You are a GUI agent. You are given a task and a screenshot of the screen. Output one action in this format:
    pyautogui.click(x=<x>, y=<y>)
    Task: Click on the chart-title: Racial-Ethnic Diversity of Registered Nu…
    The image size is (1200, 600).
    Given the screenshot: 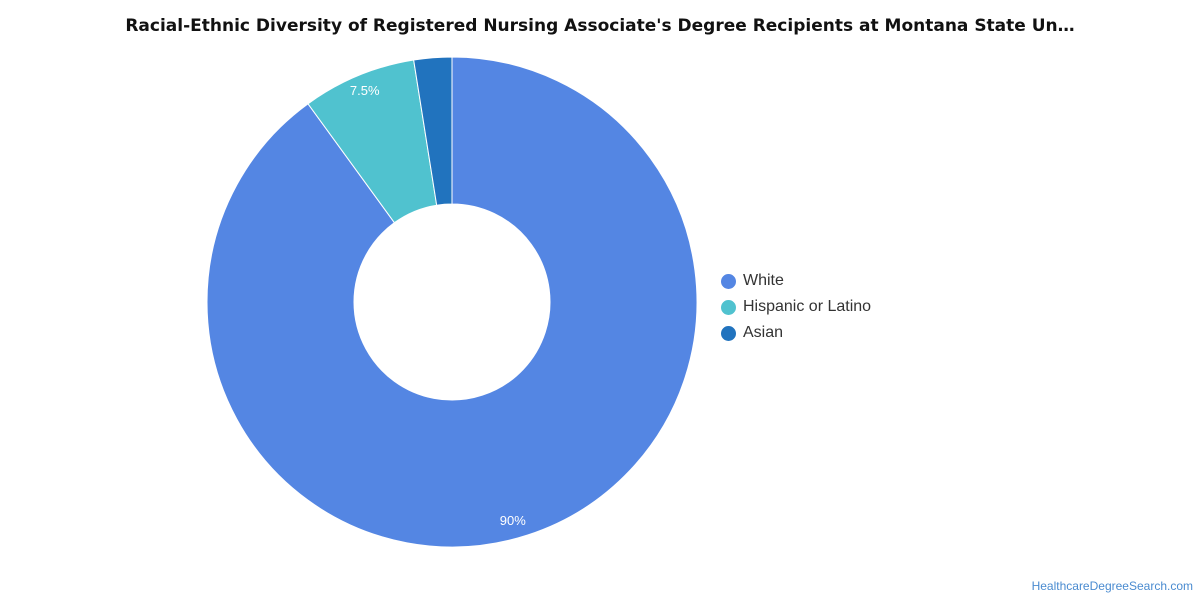 What is the action you would take?
    pyautogui.click(x=600, y=26)
    